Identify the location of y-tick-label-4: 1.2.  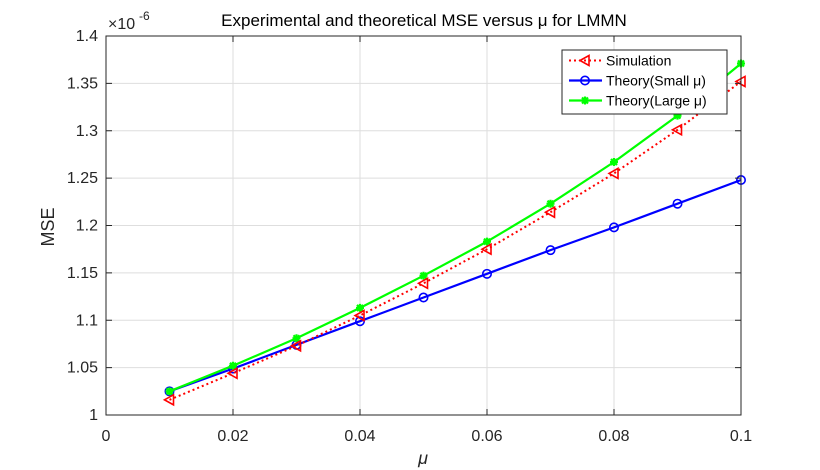
(87, 226).